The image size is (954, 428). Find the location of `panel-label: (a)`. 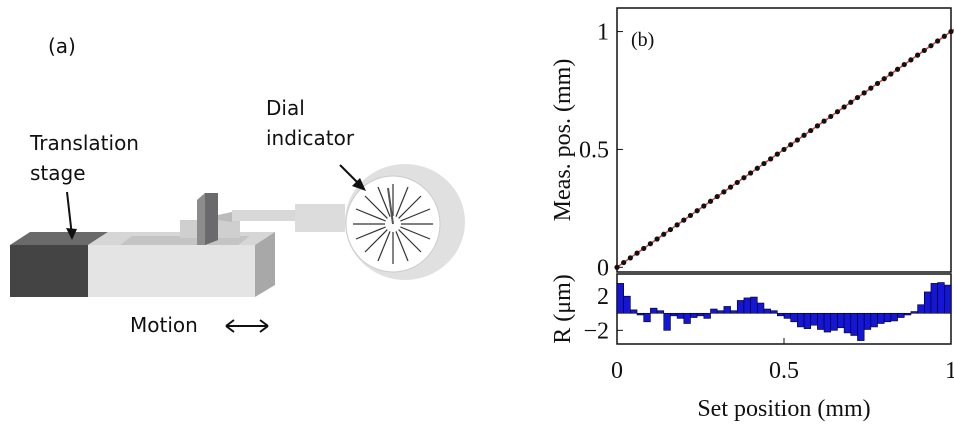

panel-label: (a) is located at coordinates (62, 46).